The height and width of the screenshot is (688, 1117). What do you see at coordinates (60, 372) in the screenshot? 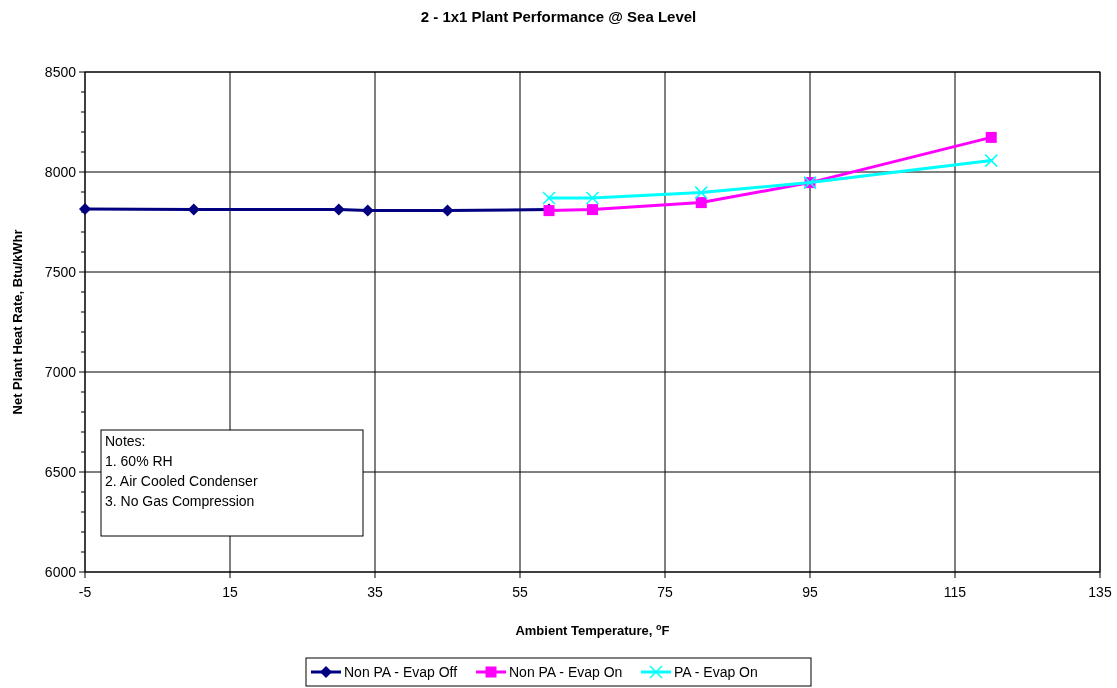
I see `y-tick-label: 7000` at bounding box center [60, 372].